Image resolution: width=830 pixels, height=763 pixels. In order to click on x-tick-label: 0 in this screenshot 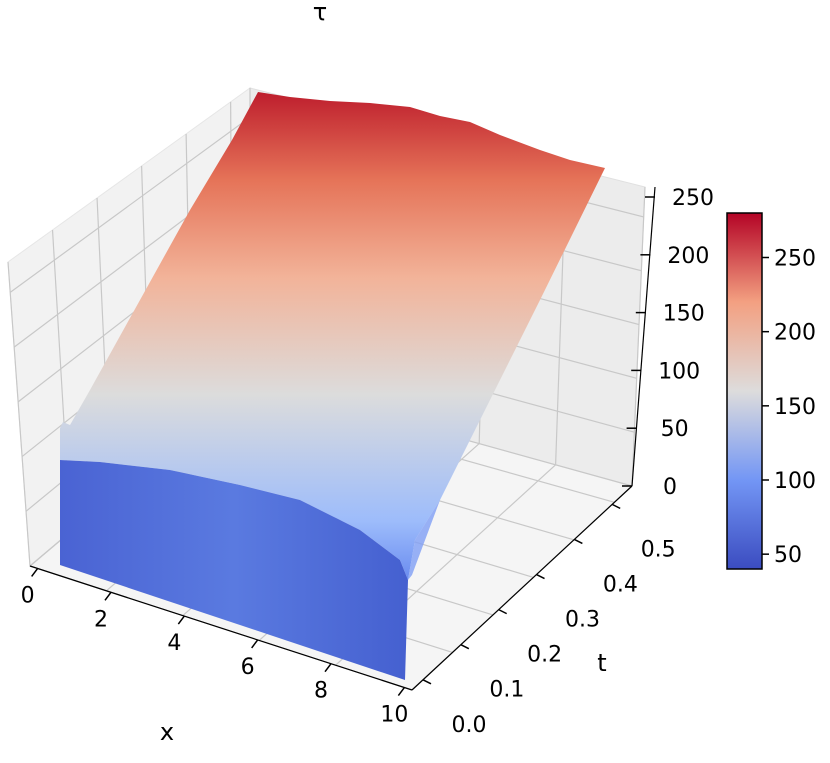, I will do `click(28, 595)`.